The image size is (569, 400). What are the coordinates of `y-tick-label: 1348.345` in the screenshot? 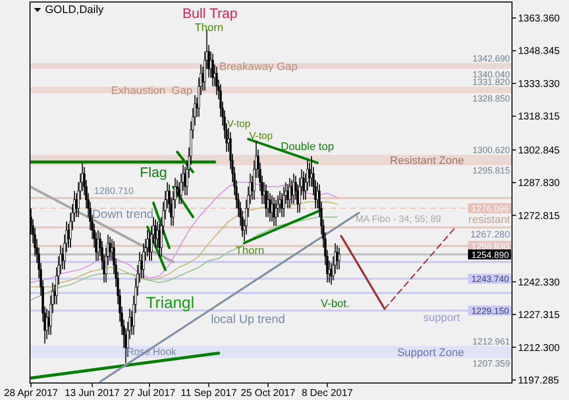 It's located at (539, 52).